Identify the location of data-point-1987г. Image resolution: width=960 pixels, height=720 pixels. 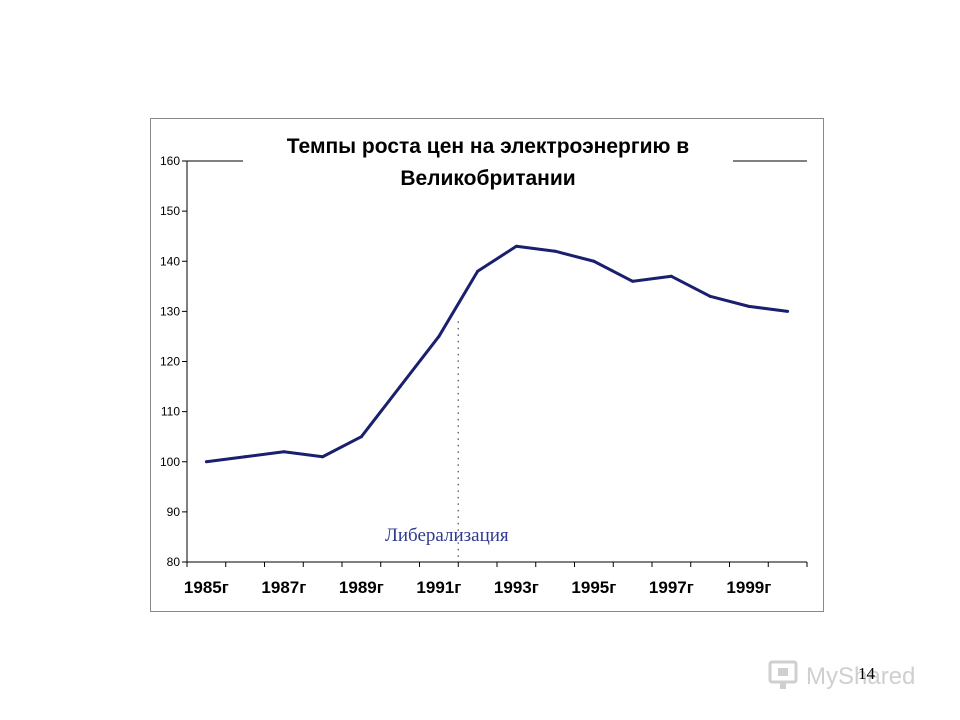
(284, 452).